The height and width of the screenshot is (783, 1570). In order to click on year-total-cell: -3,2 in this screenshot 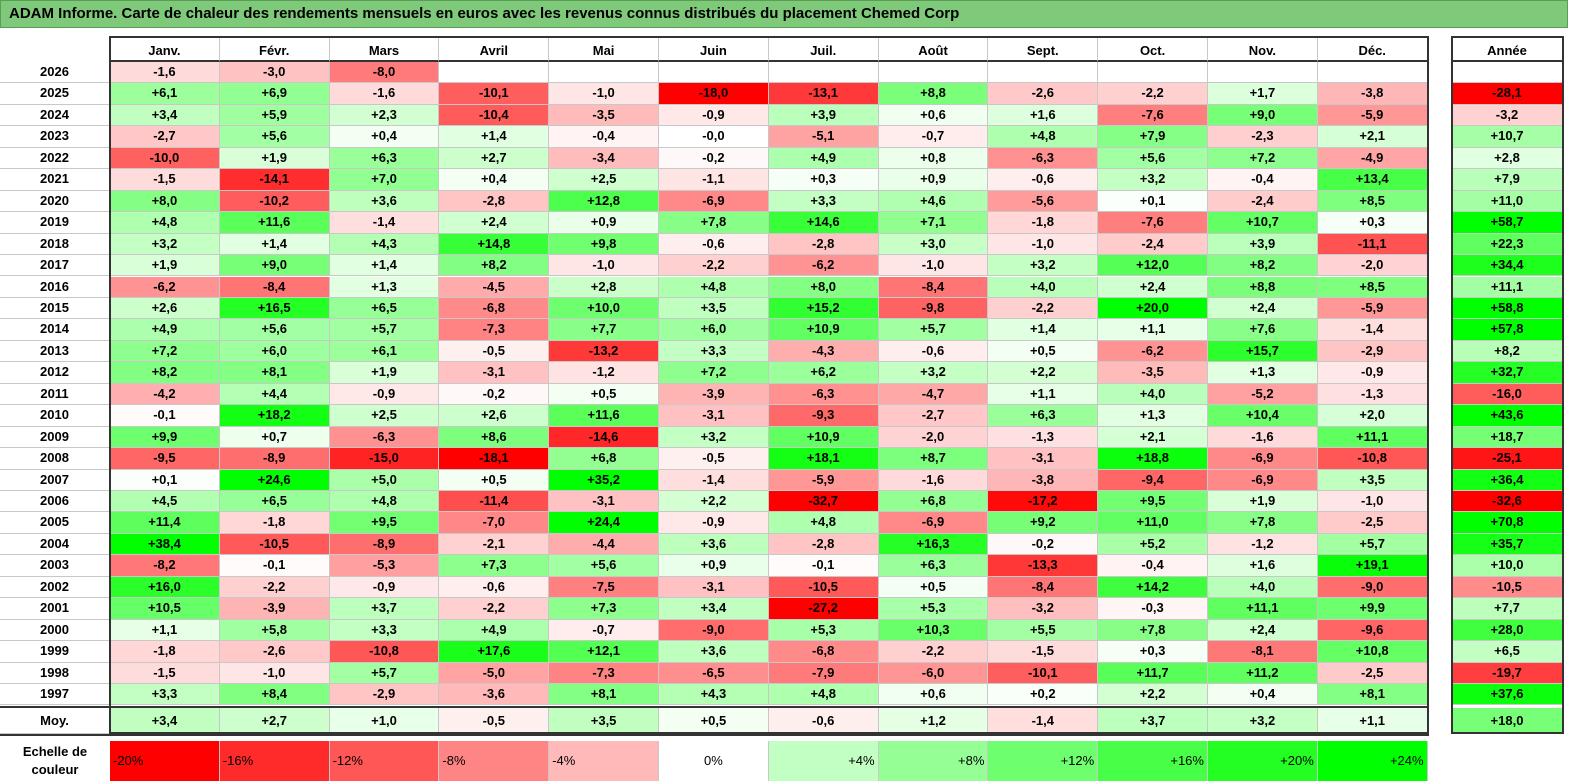, I will do `click(1507, 115)`.